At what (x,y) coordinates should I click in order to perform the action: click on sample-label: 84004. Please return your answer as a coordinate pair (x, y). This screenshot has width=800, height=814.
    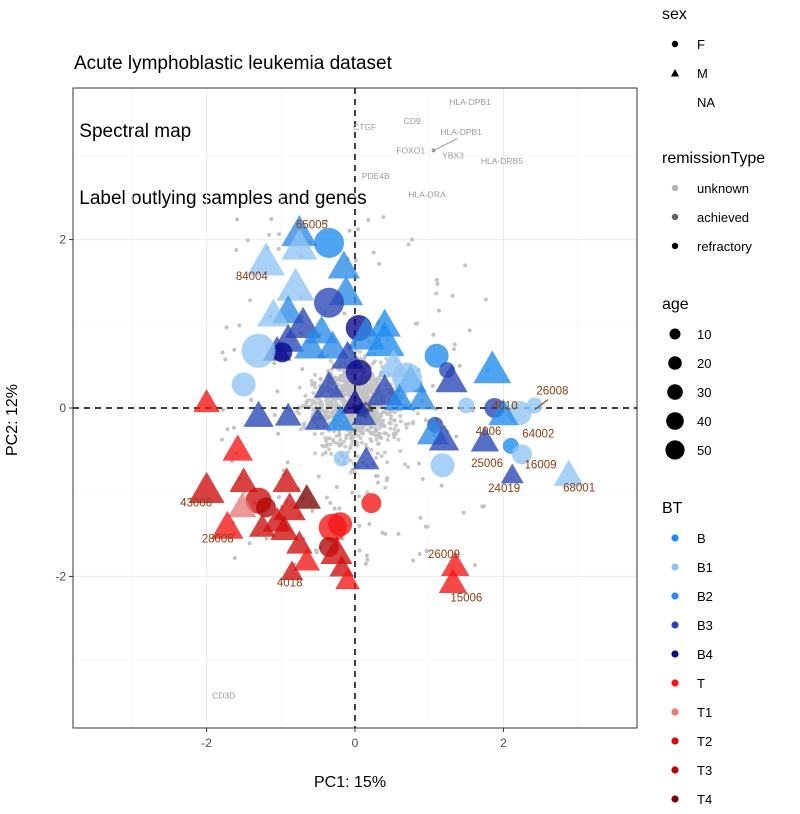
    Looking at the image, I should click on (252, 277).